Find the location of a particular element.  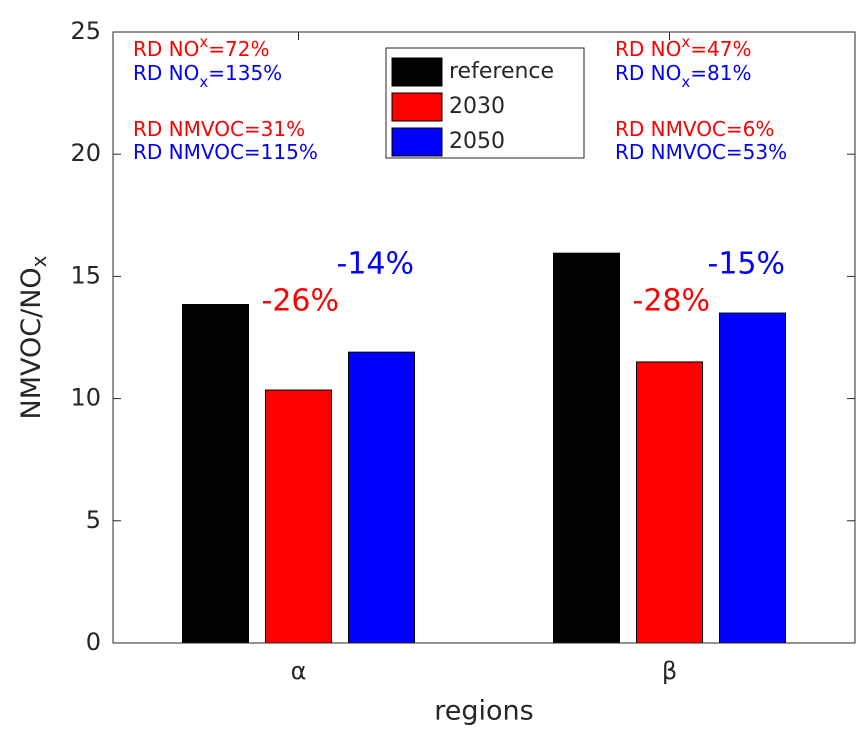

note-part: RD NMVOC=6% is located at coordinates (694, 129).